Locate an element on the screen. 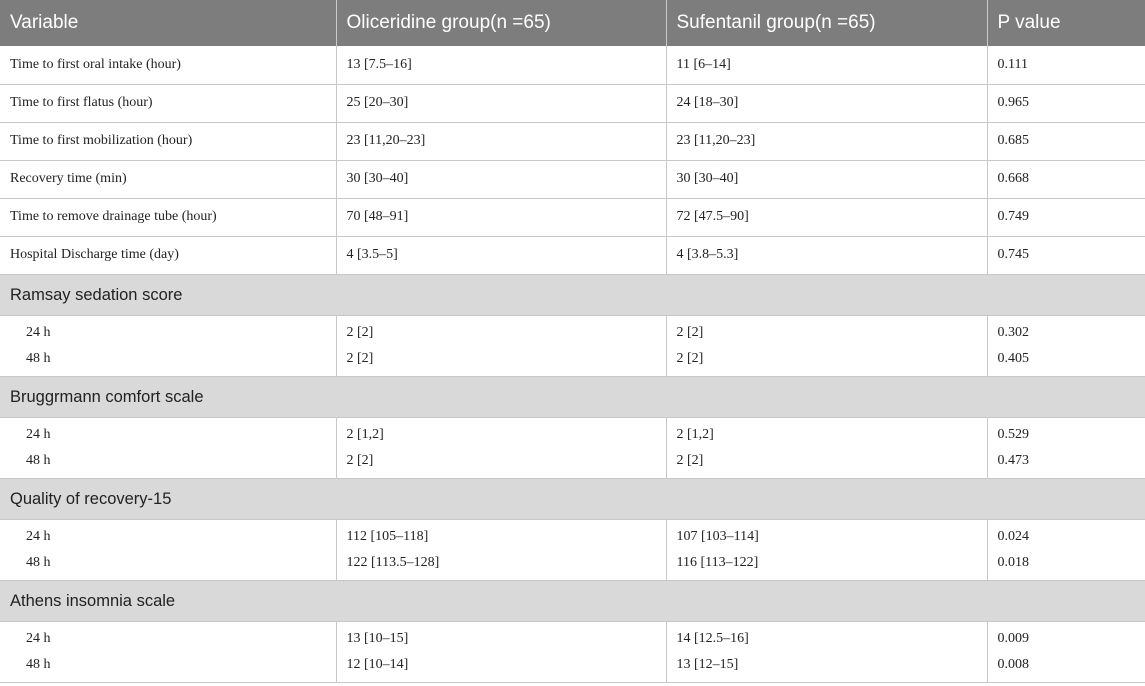  variable-cell: Hospital Discharge time (day) is located at coordinates (168, 255).